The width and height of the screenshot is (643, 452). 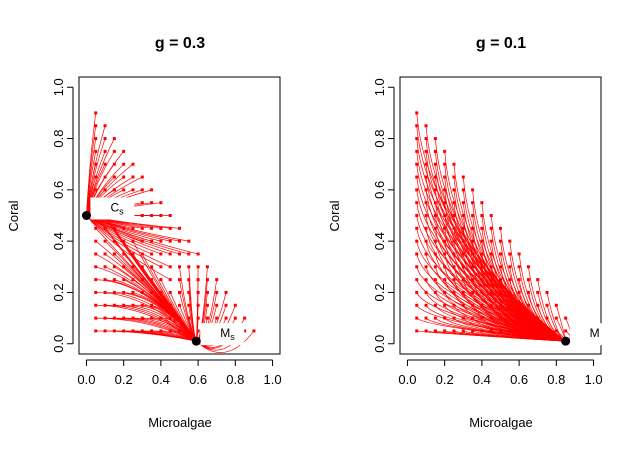 What do you see at coordinates (379, 292) in the screenshot?
I see `y-tick-label: 0.2` at bounding box center [379, 292].